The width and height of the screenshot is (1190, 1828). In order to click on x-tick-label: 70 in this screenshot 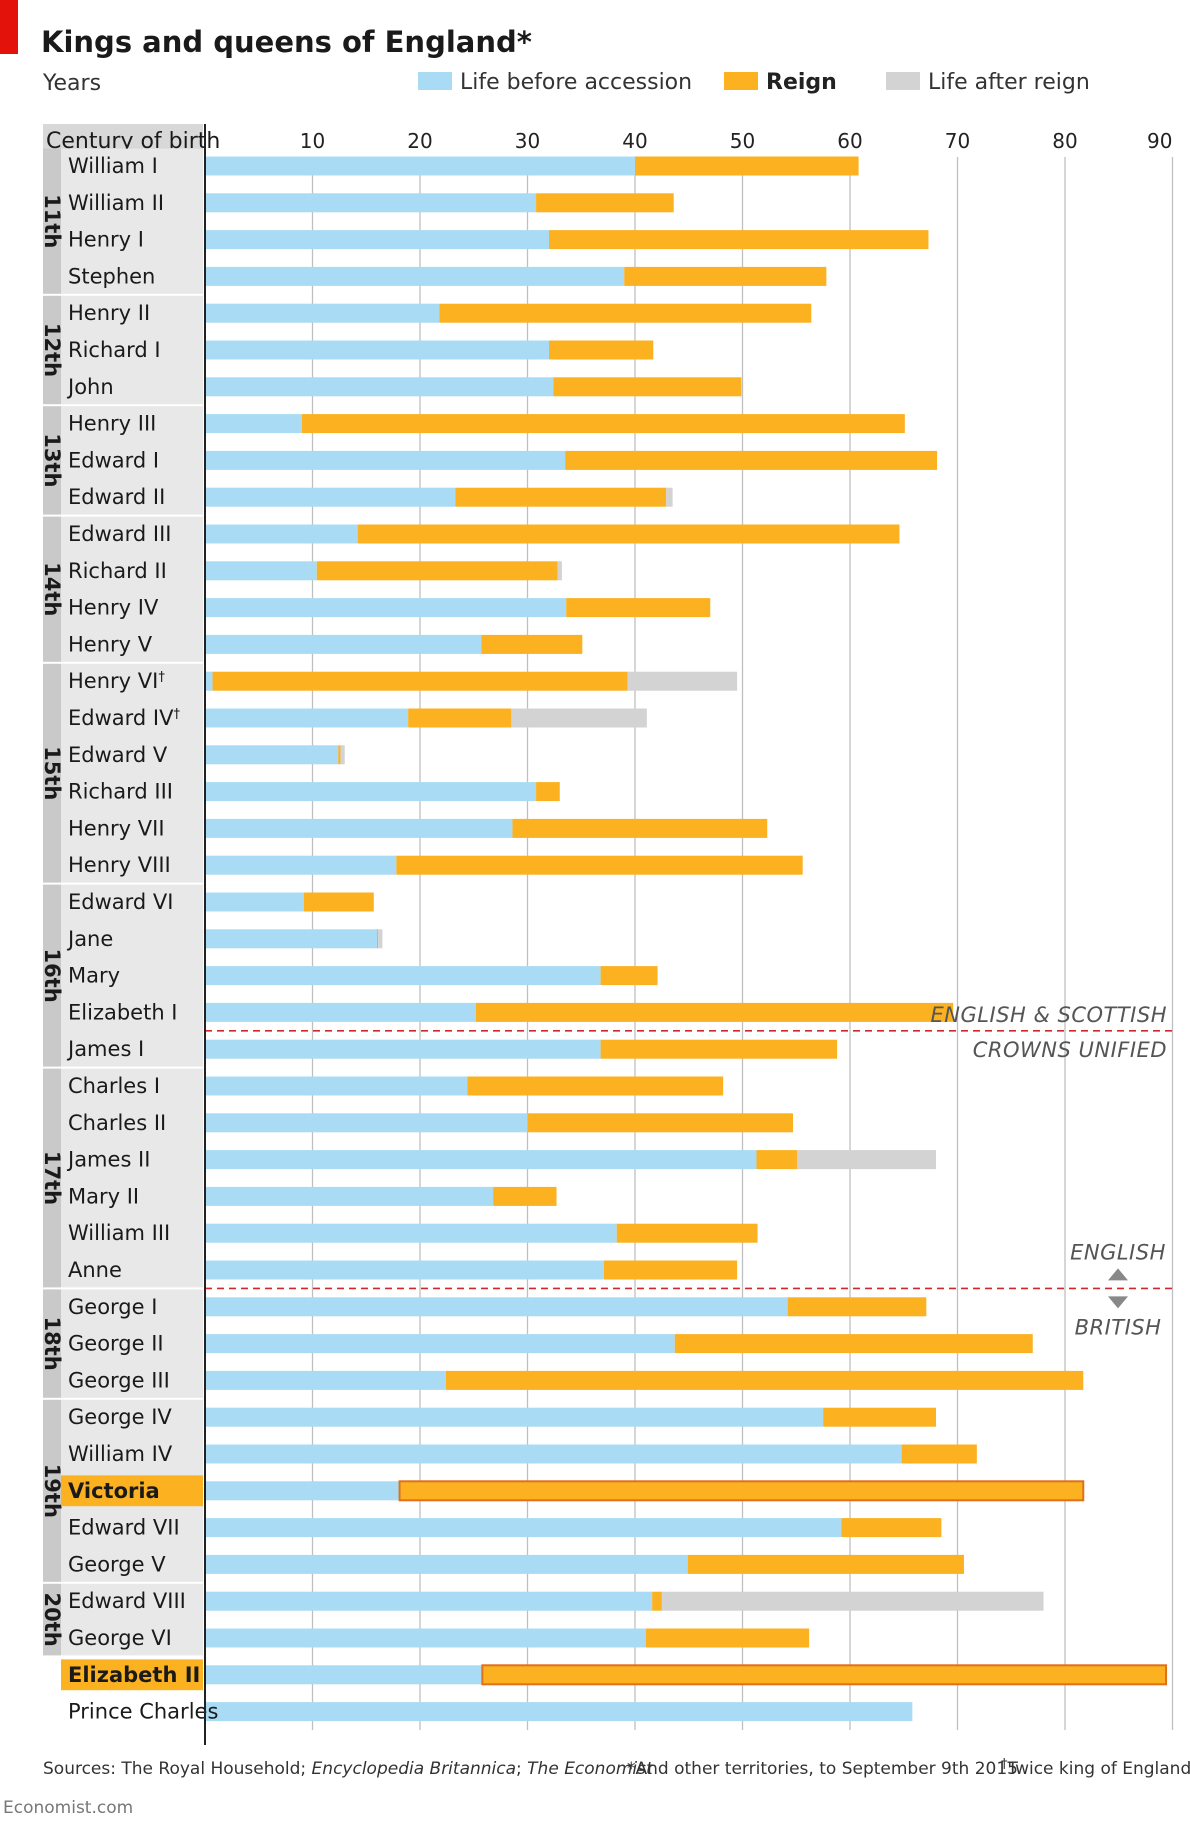, I will do `click(957, 141)`.